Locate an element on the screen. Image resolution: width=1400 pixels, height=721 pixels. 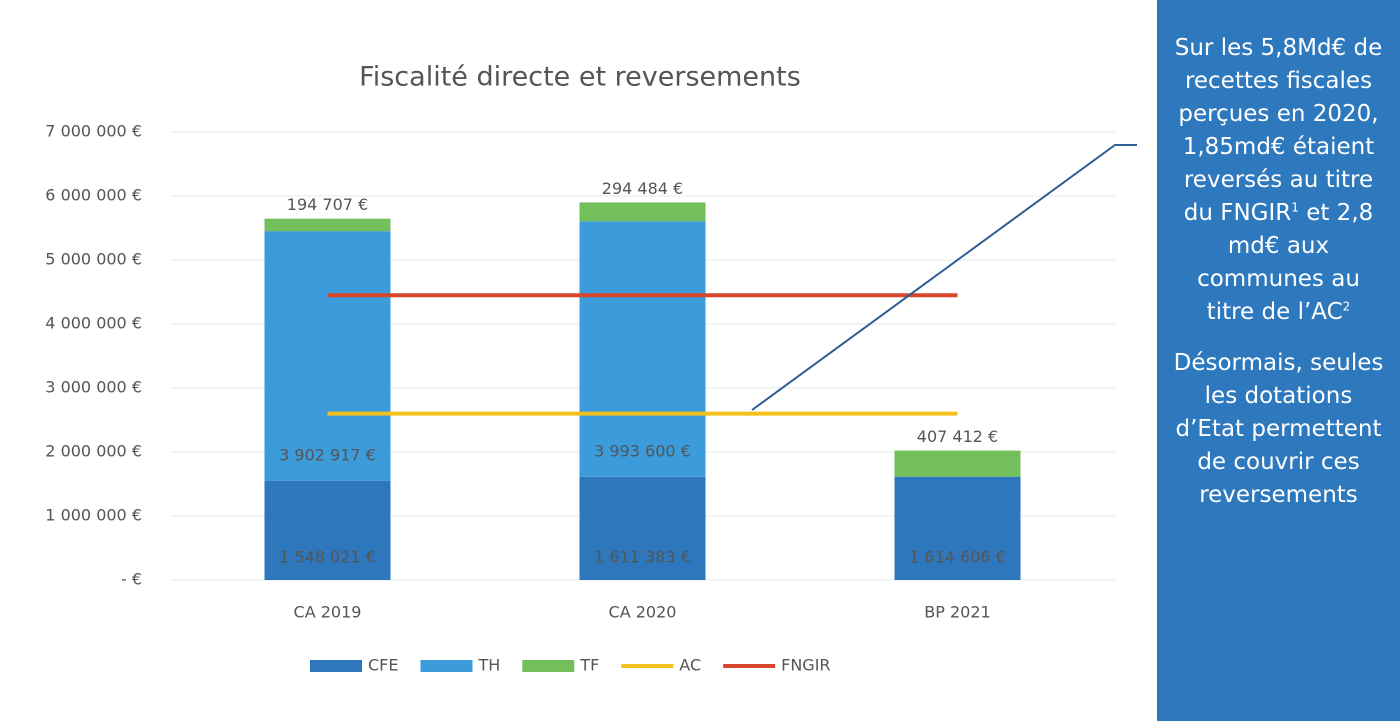
legend-label: AC is located at coordinates (690, 665).